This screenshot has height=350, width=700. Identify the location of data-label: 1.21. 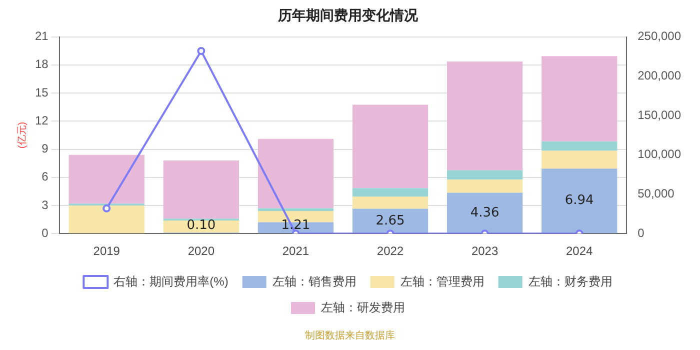
(295, 225).